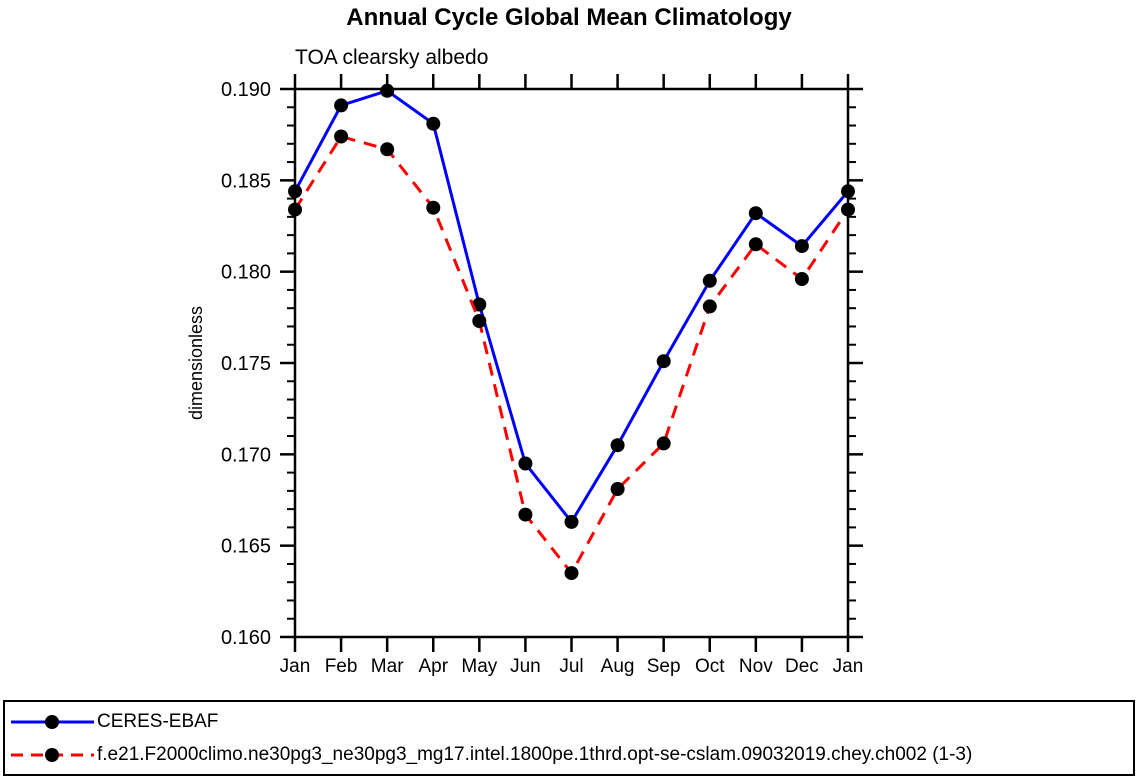  What do you see at coordinates (246, 455) in the screenshot?
I see `y-tick-label: 0.170` at bounding box center [246, 455].